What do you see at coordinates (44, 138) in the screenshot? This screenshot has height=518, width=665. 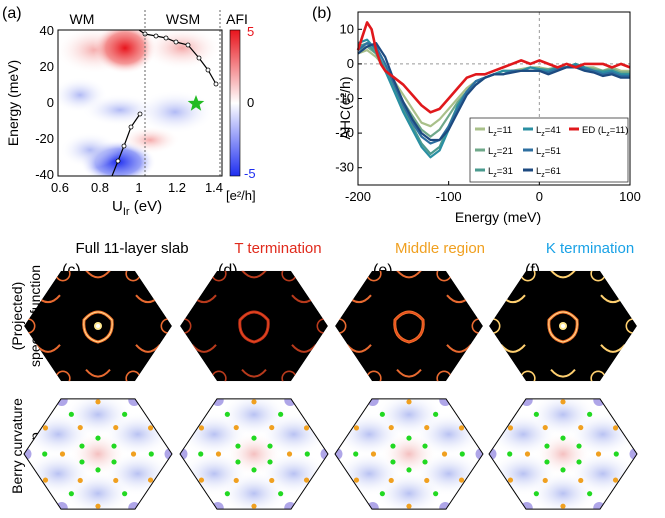 I see `a-ytick: -20` at bounding box center [44, 138].